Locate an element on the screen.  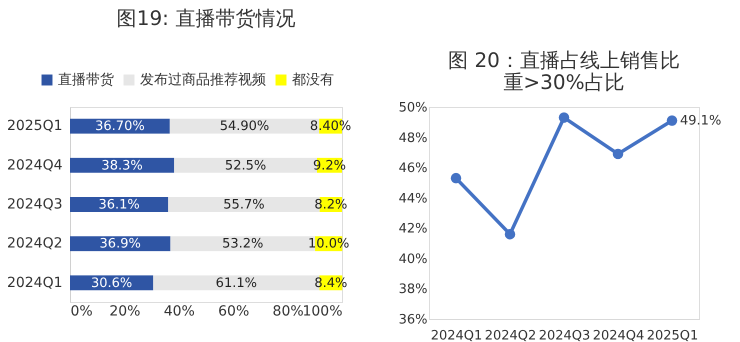
data-label: 55.7% is located at coordinates (244, 205).